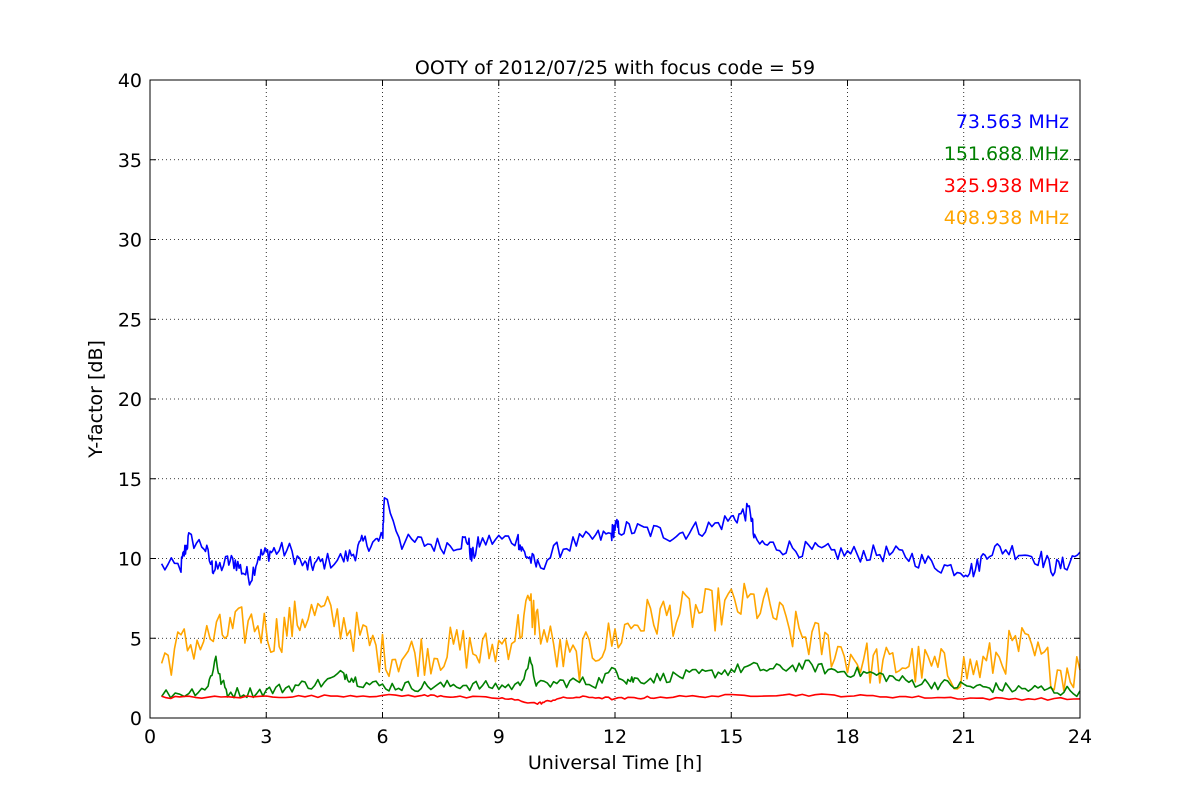 This screenshot has width=1200, height=804. Describe the element at coordinates (96, 399) in the screenshot. I see `y-axis-label: Y-factor [dB]` at that location.